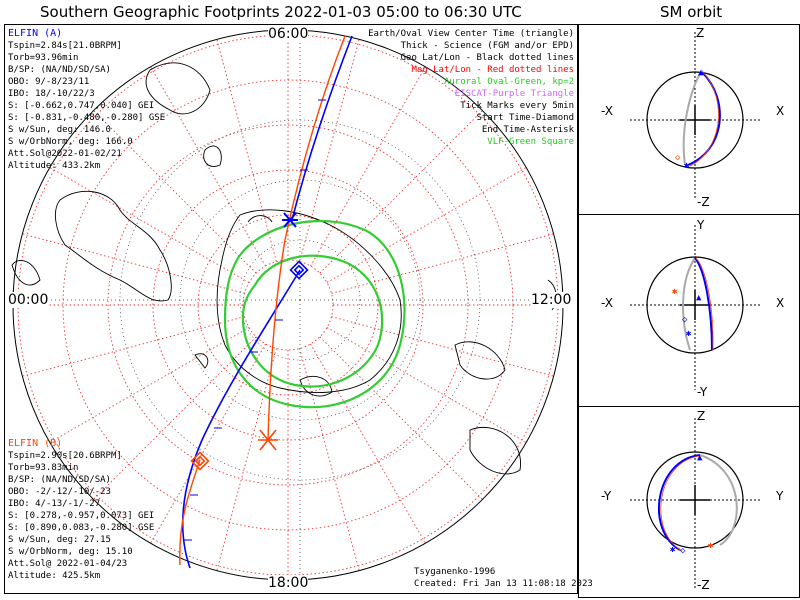 The image size is (800, 600). I want to click on sm2-right-label: X, so click(780, 303).